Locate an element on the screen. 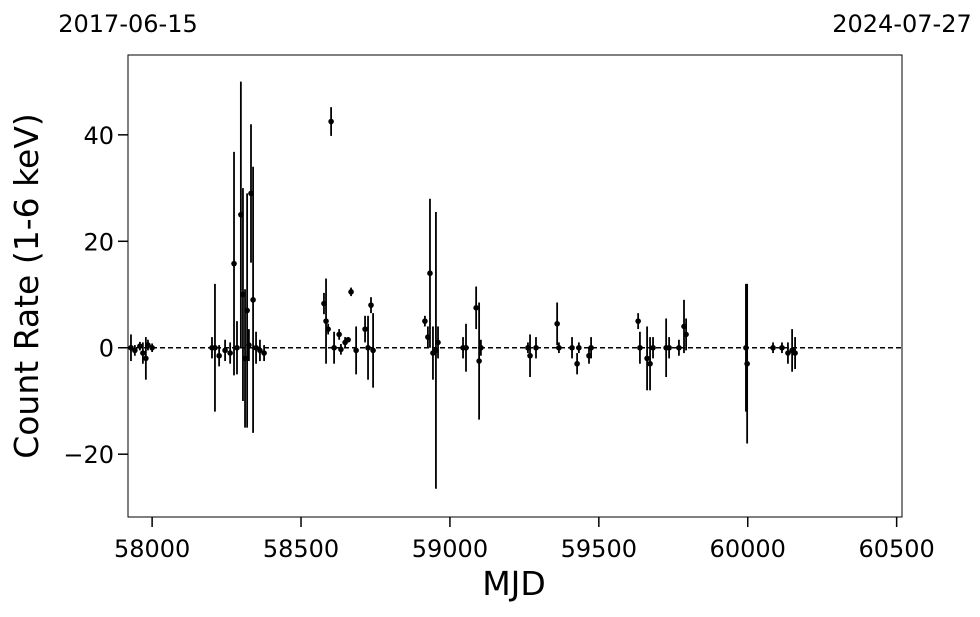 This screenshot has height=617, width=980. y-axis-label: Count Rate (1-6 keV) is located at coordinates (26, 286).